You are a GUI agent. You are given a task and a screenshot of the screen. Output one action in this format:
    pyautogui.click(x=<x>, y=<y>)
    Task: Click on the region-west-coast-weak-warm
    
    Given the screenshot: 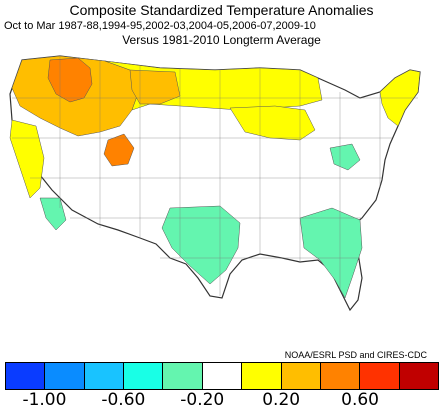 What is the action you would take?
    pyautogui.click(x=27, y=159)
    